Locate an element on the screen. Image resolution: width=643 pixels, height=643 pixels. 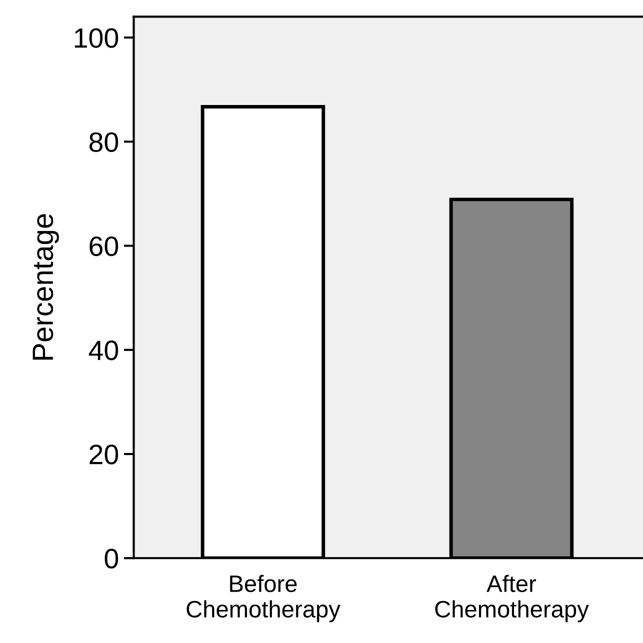
y-tick-label: 0 is located at coordinates (111, 558).